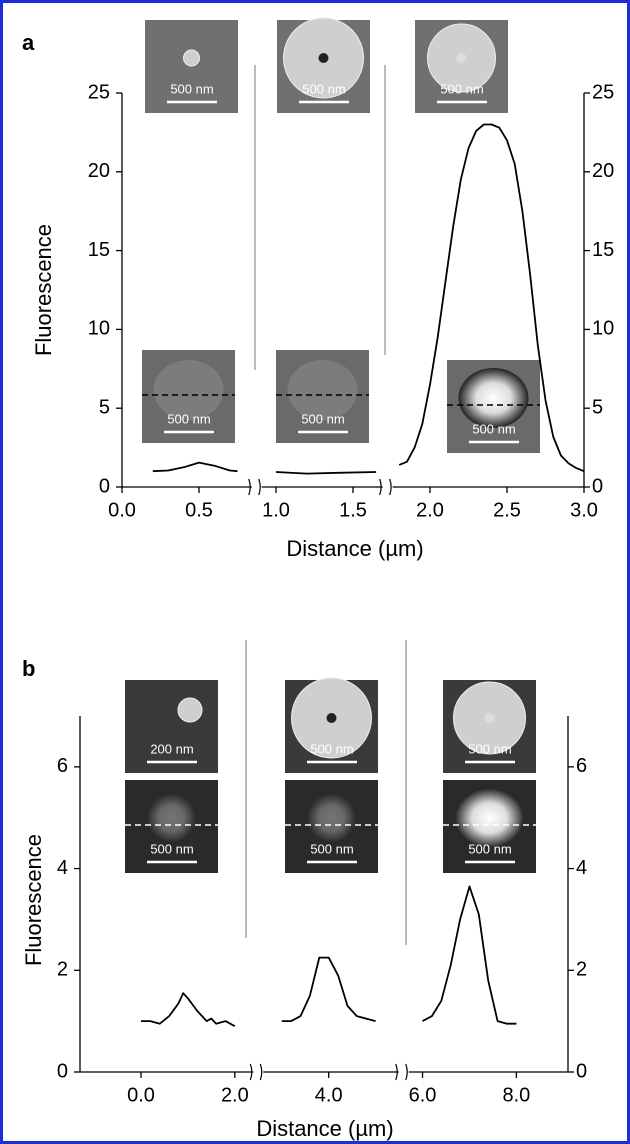  I want to click on y-tick-label: 2, so click(62, 970).